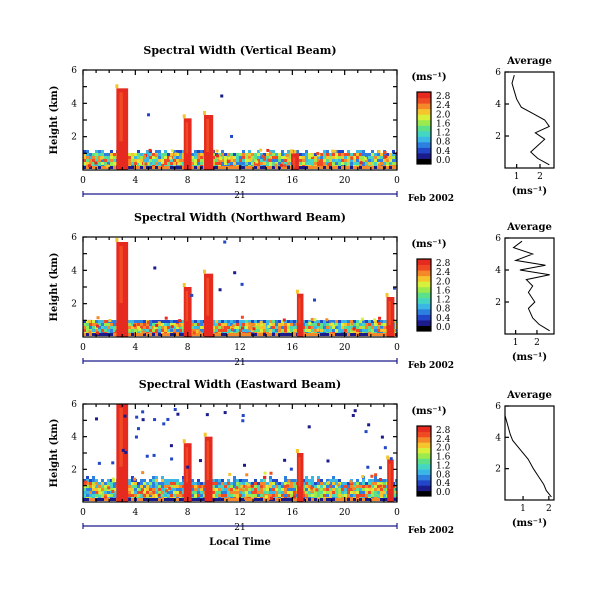 This screenshot has height=598, width=610. Describe the element at coordinates (443, 328) in the screenshot. I see `colorbar-tick: 0.0` at that location.